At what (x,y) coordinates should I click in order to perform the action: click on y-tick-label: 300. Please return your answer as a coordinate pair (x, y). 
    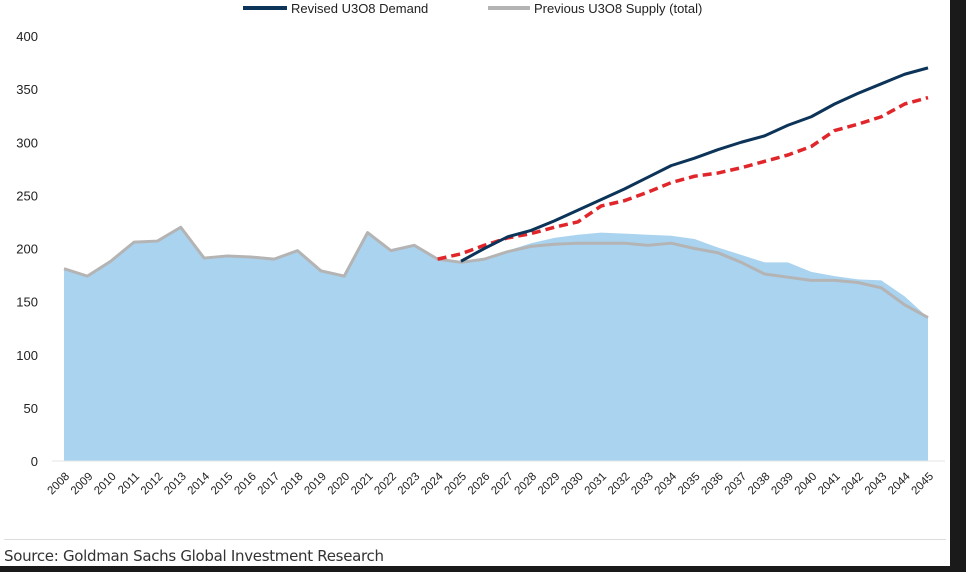
    Looking at the image, I should click on (27, 142).